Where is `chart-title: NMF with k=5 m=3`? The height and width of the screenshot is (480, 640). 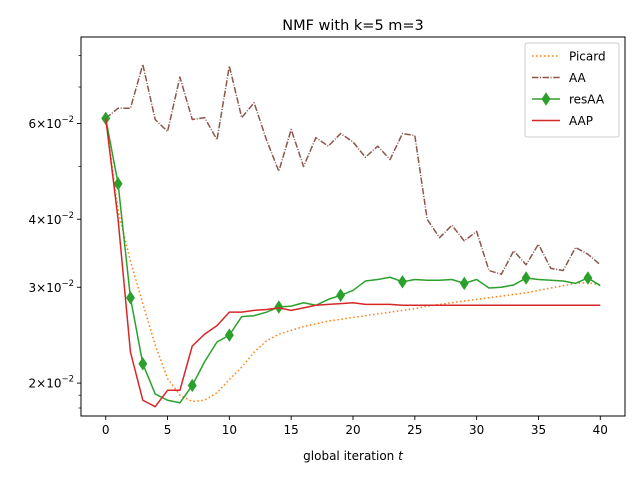 chart-title: NMF with k=5 m=3 is located at coordinates (353, 26).